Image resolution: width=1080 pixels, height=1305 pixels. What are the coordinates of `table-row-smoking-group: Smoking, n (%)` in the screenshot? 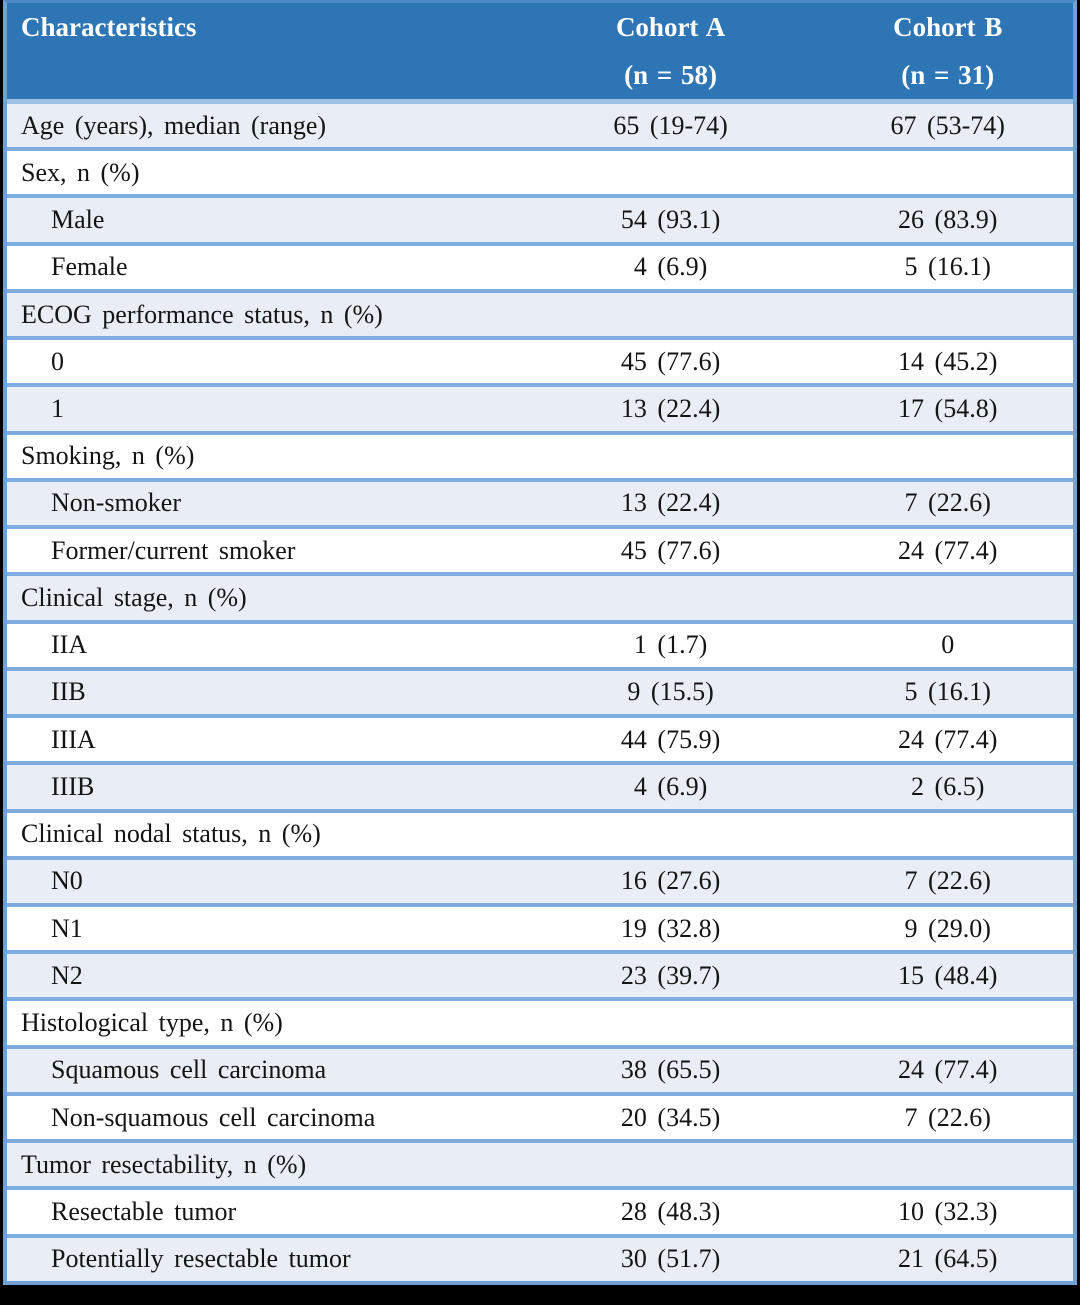 It's located at (540, 454).